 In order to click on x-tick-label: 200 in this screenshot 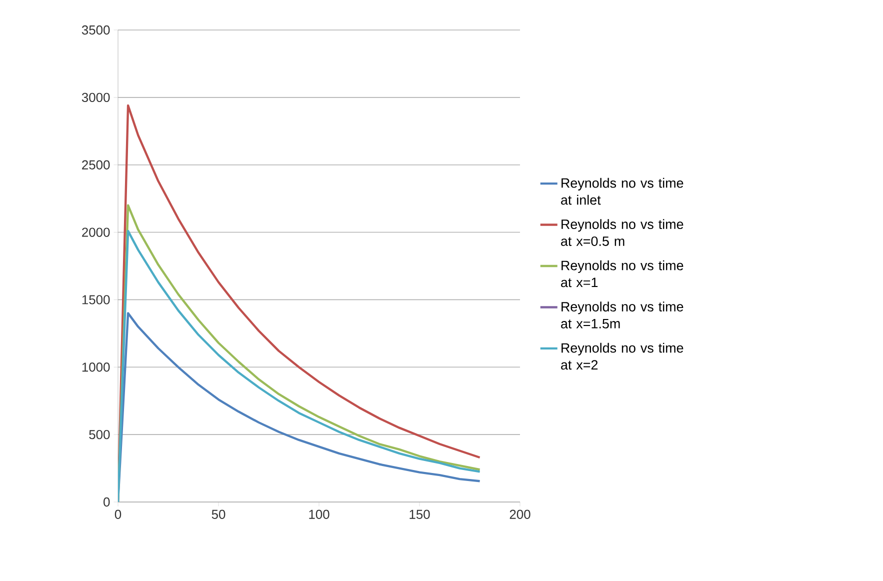, I will do `click(520, 514)`.